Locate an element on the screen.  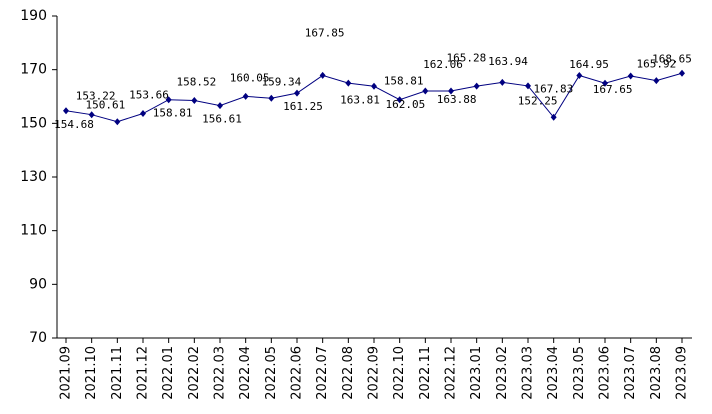
x-tick-label: 2023.02 is located at coordinates (502, 373).